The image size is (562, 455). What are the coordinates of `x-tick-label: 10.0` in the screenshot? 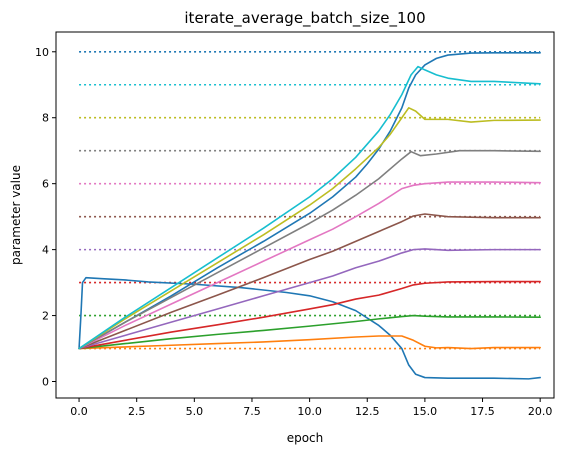 It's located at (309, 411).